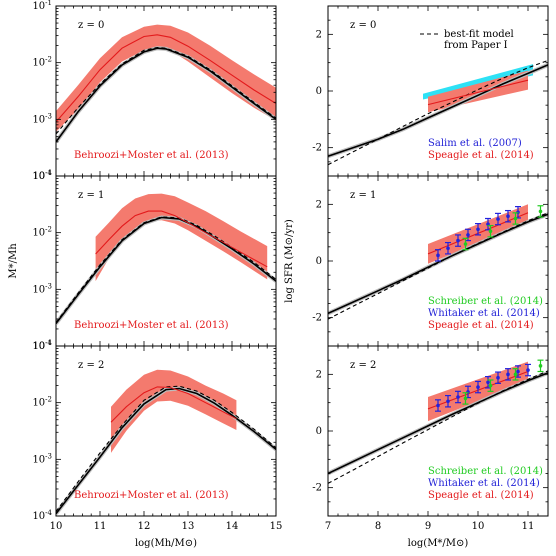 The height and width of the screenshot is (556, 556). Describe the element at coordinates (232, 526) in the screenshot. I see `x-tick-label: 14` at that location.